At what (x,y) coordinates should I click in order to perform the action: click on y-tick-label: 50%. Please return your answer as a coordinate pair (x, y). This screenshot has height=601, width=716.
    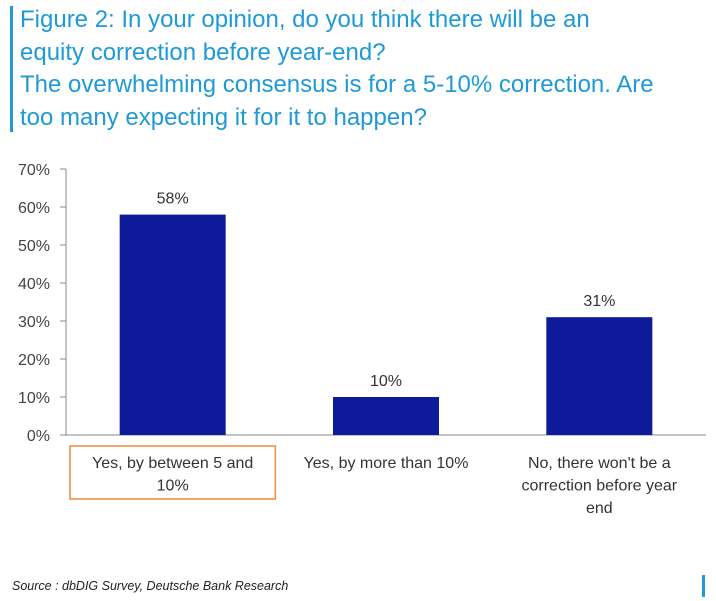
    Looking at the image, I should click on (34, 246).